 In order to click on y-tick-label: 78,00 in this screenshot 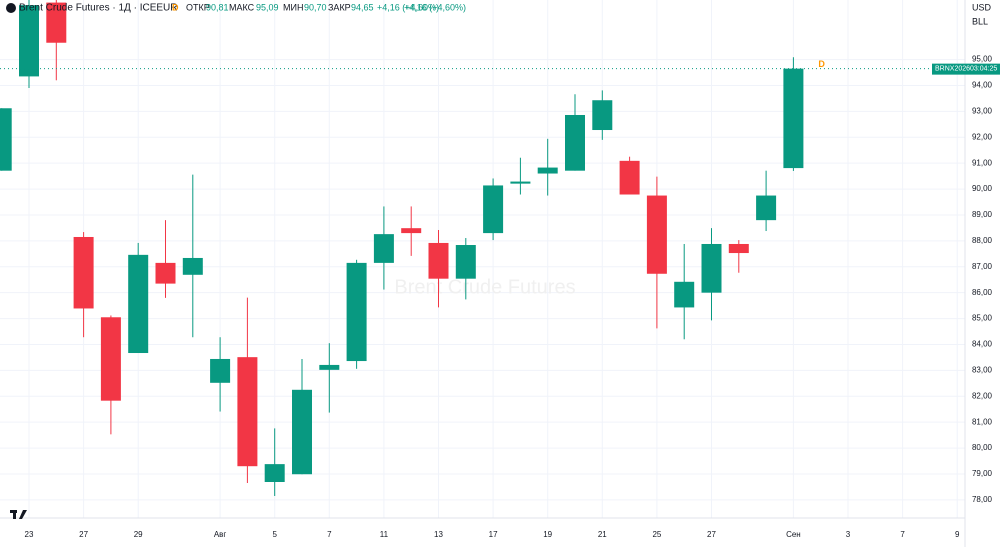, I will do `click(982, 499)`.